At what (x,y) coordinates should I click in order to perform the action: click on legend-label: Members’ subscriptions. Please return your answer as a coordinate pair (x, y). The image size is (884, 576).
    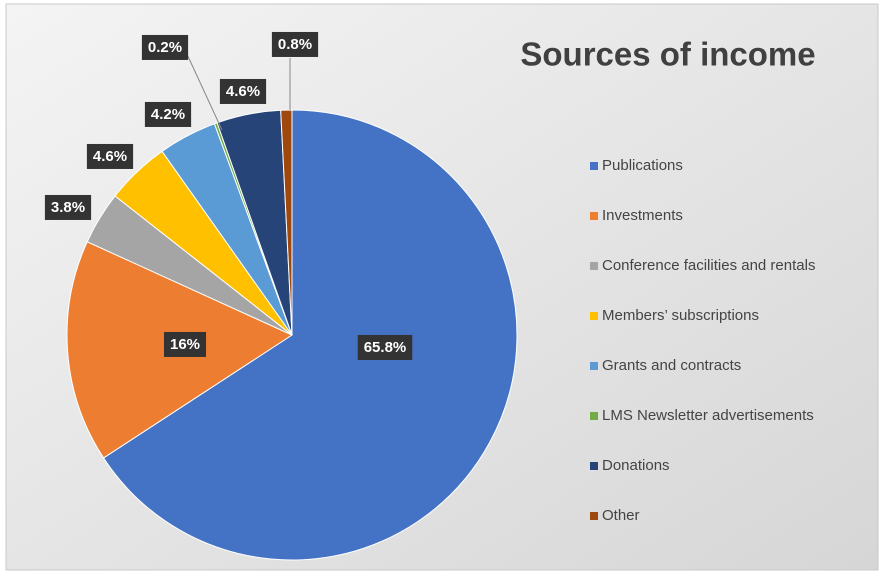
    Looking at the image, I should click on (680, 315).